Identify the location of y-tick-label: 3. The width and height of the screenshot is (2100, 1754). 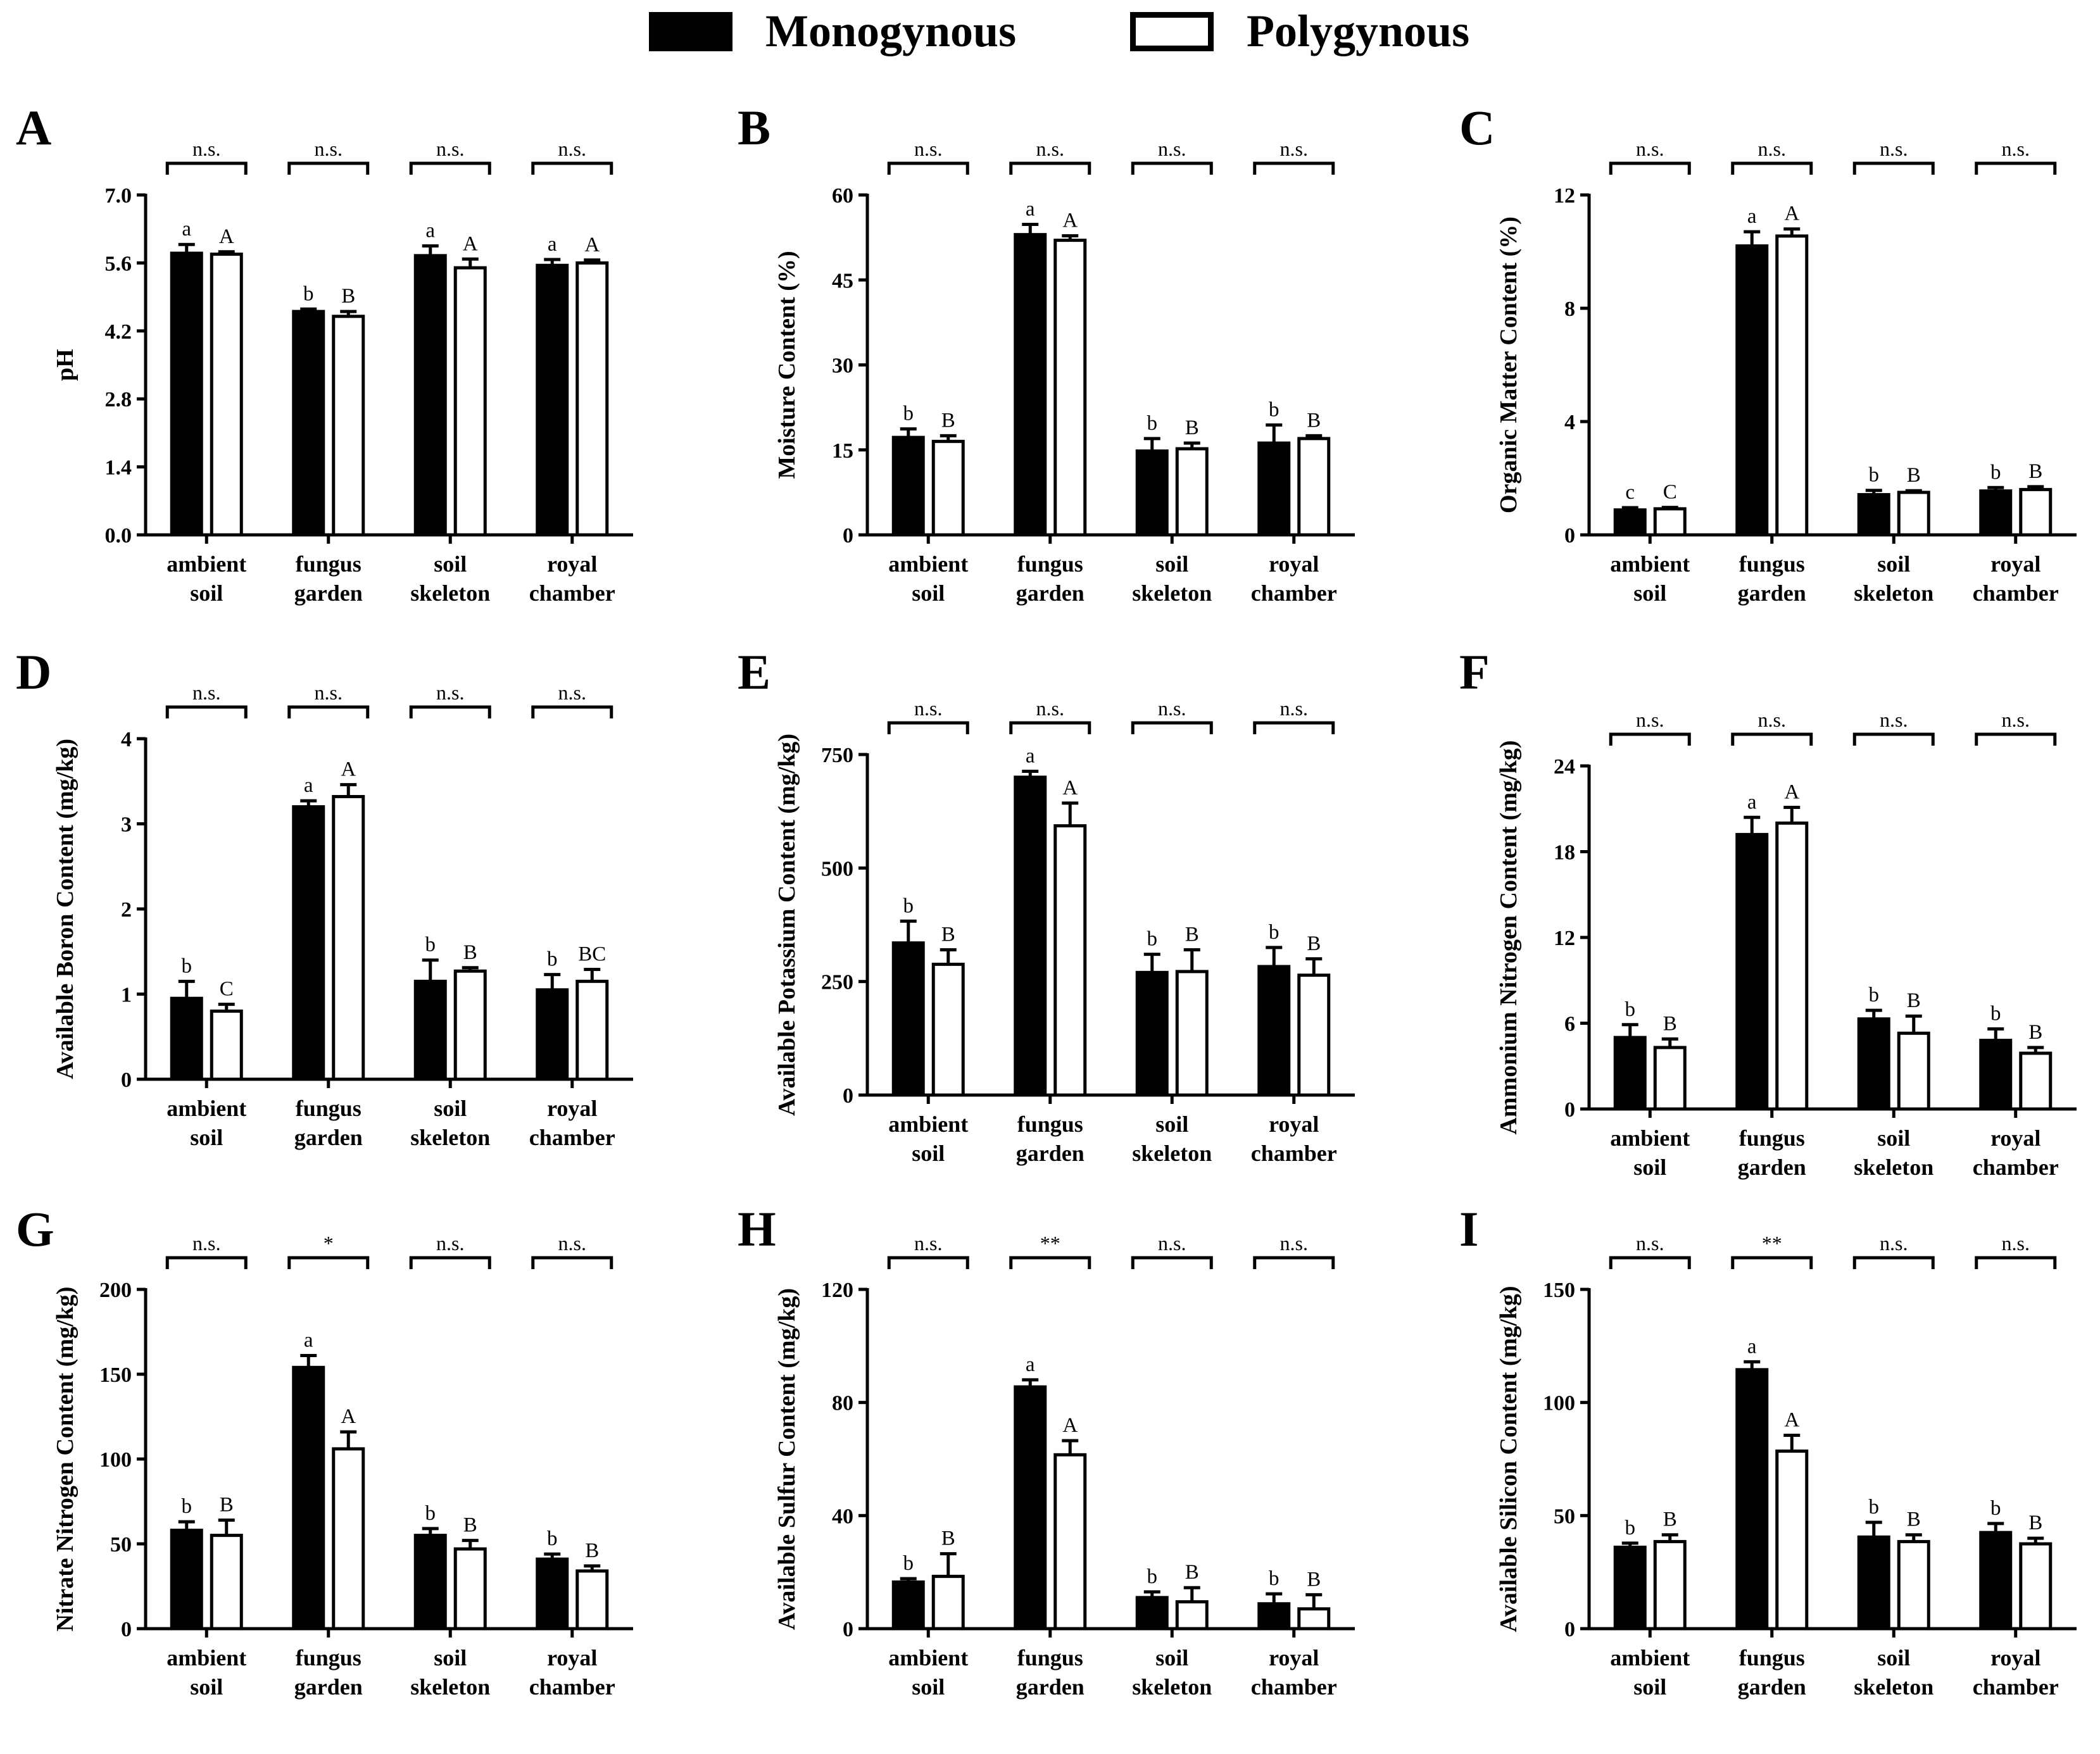
(126, 825).